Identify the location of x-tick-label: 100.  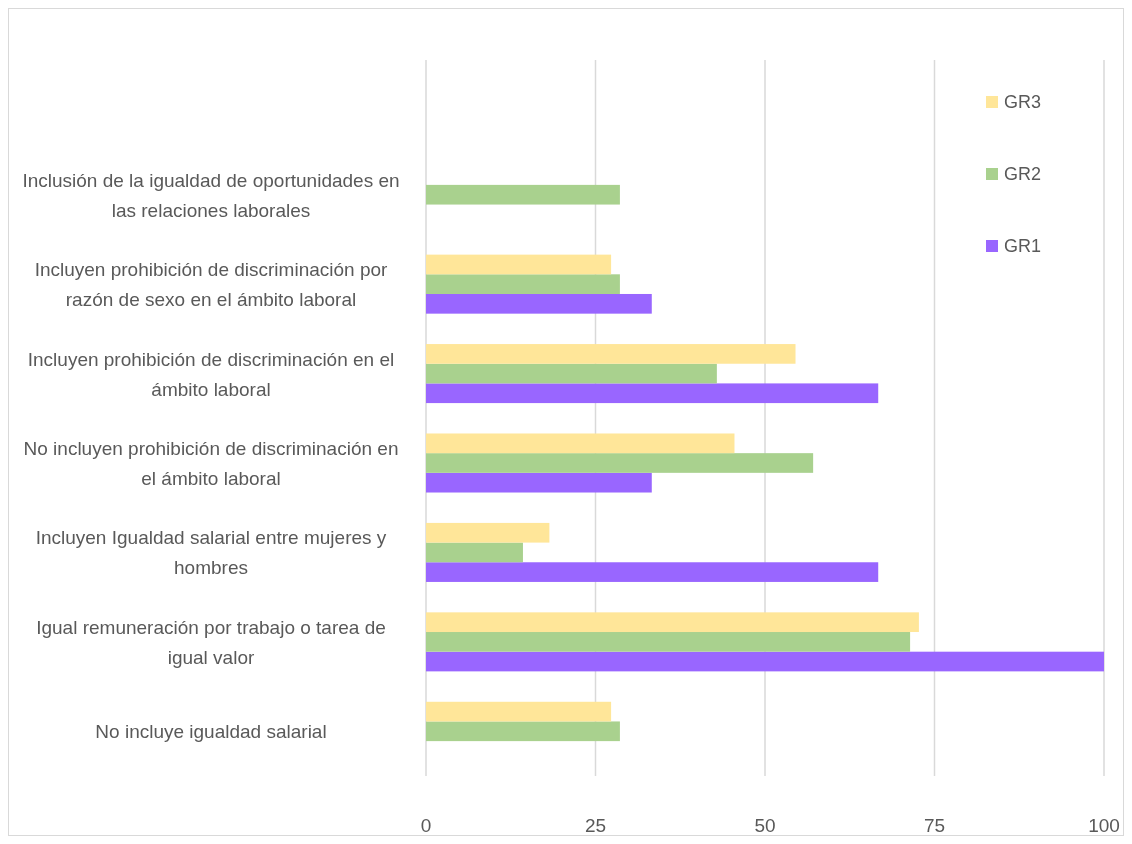
(1104, 825).